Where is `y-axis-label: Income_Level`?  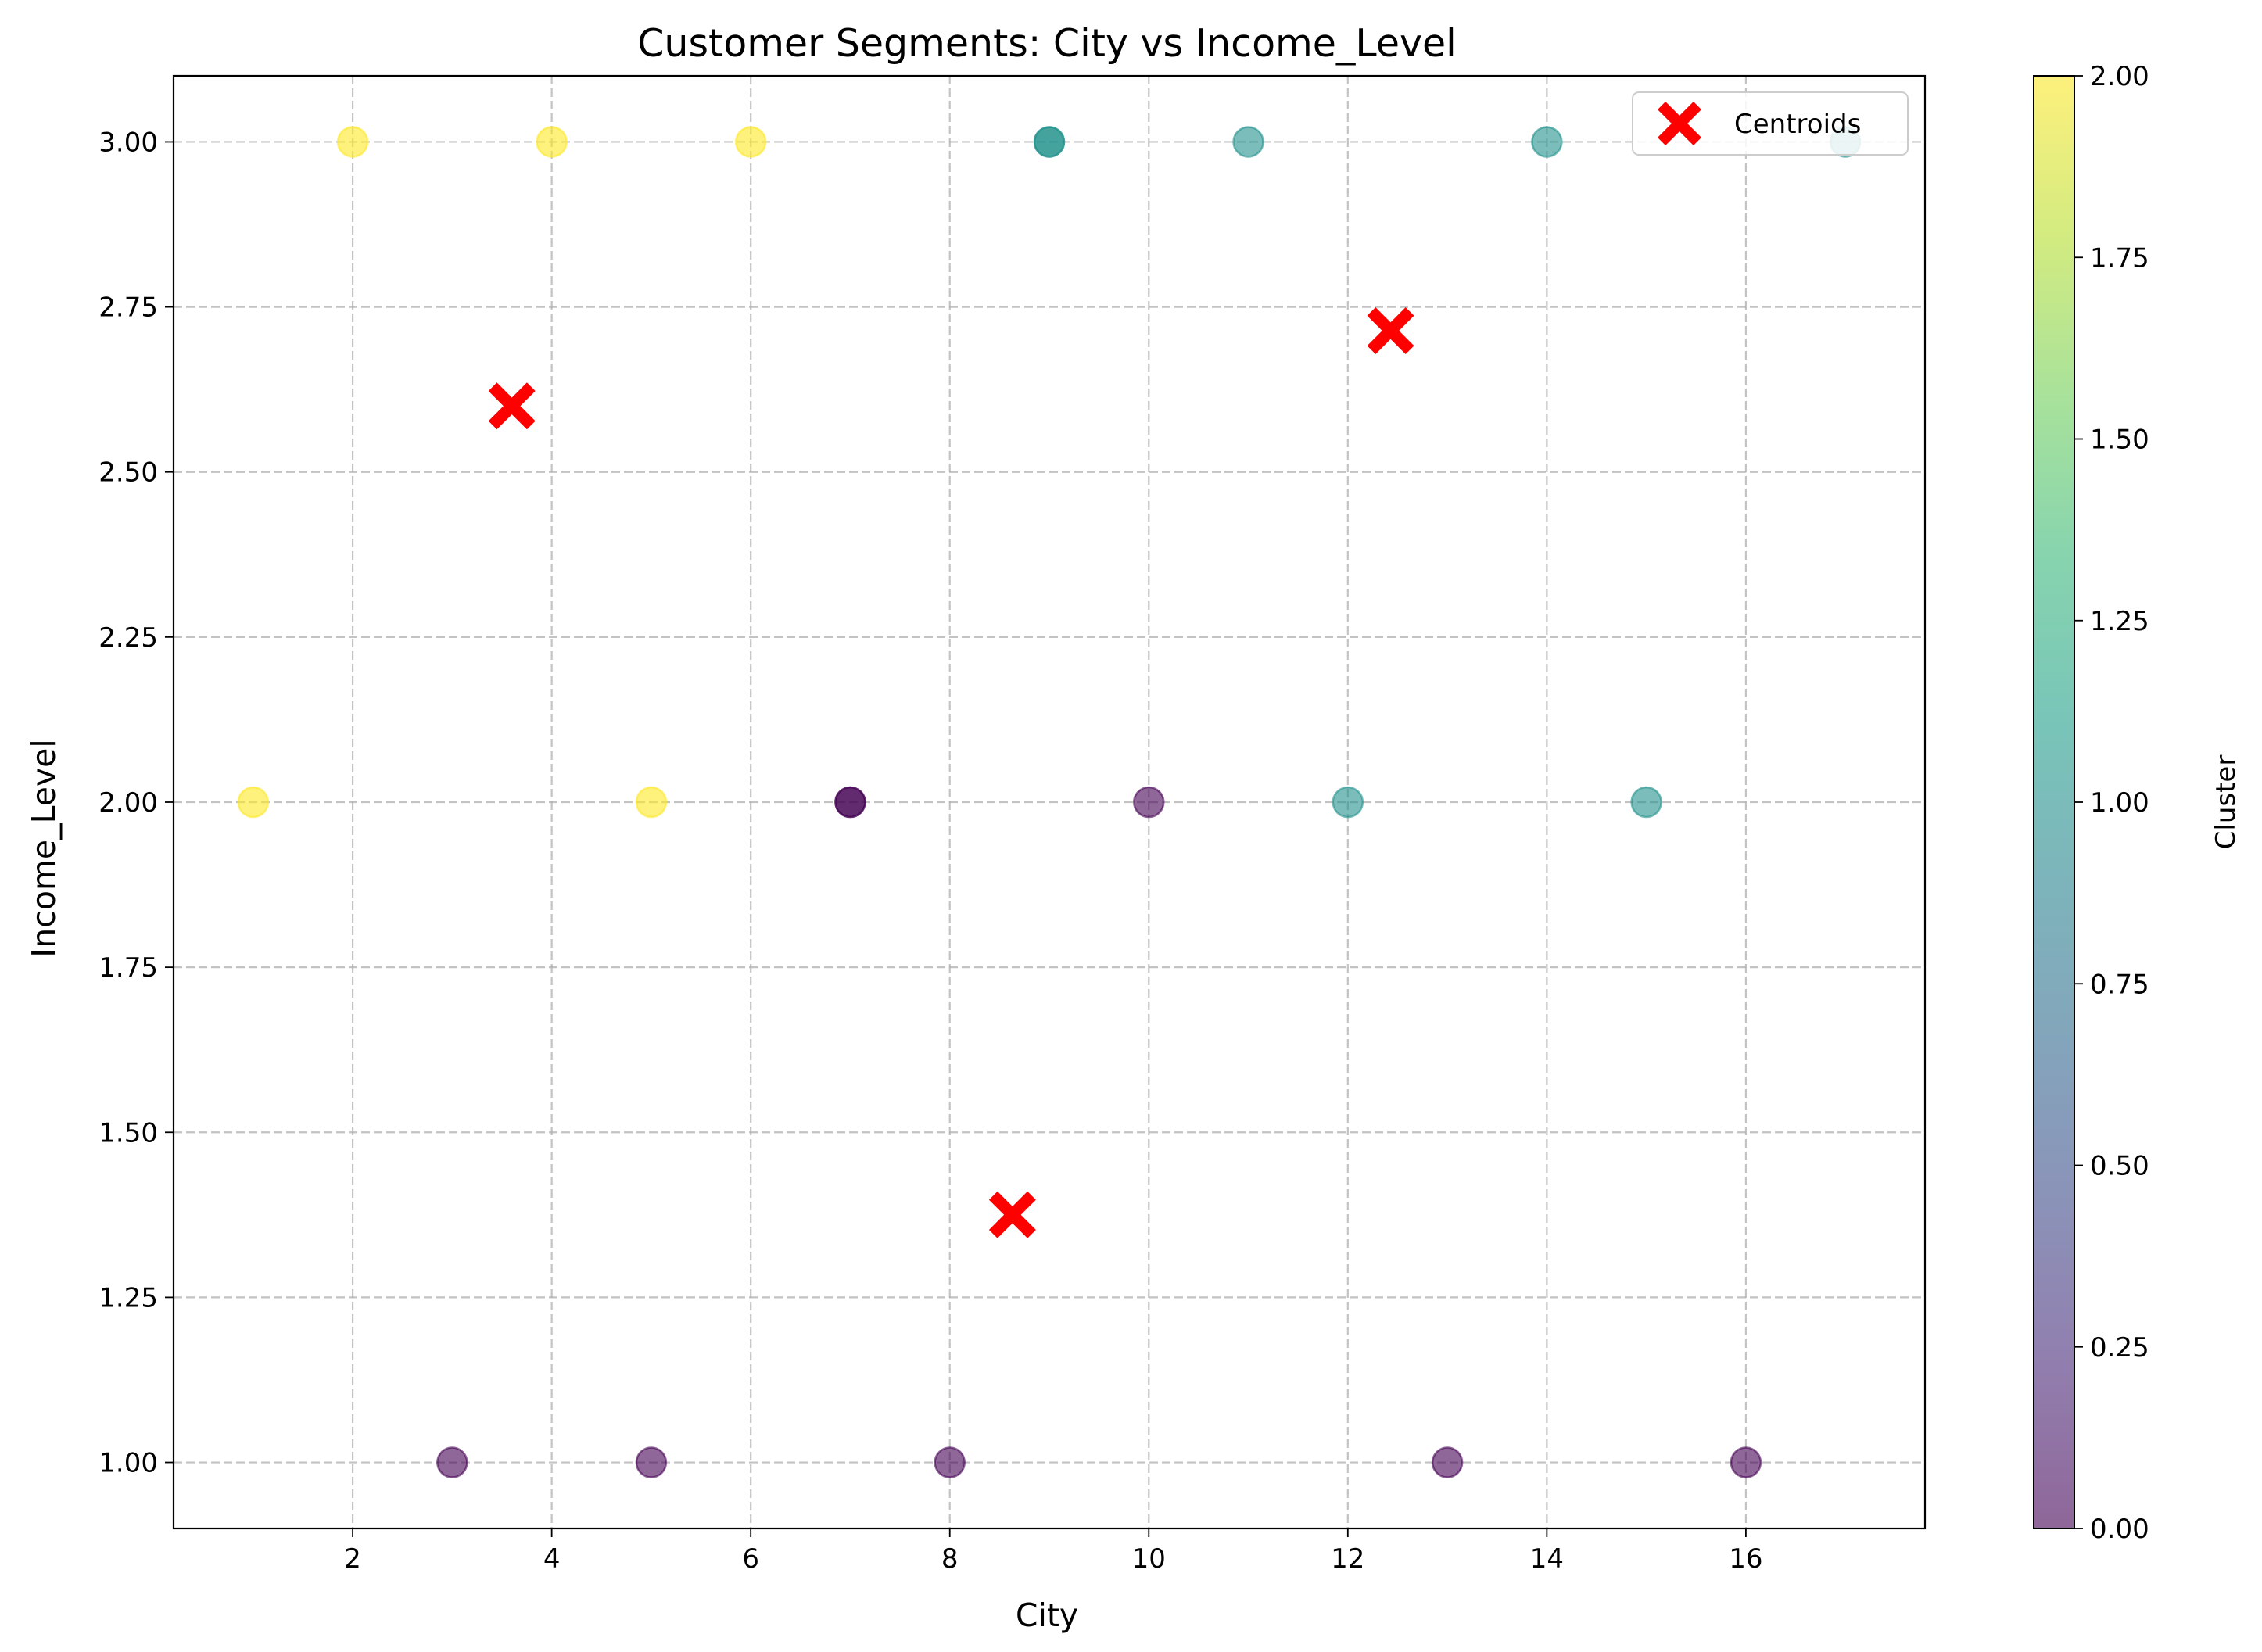
y-axis-label: Income_Level is located at coordinates (44, 848).